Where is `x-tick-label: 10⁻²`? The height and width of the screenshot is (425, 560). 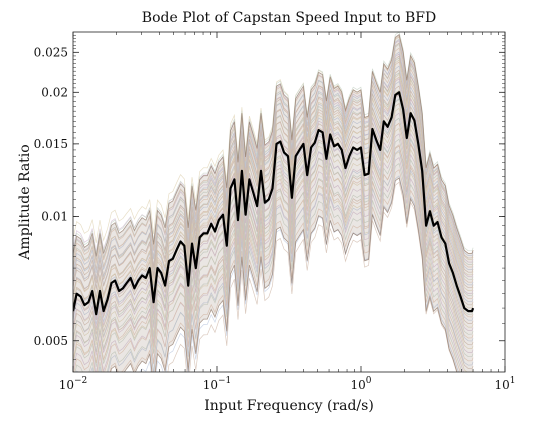
x-tick-label: 10⁻² is located at coordinates (73, 384).